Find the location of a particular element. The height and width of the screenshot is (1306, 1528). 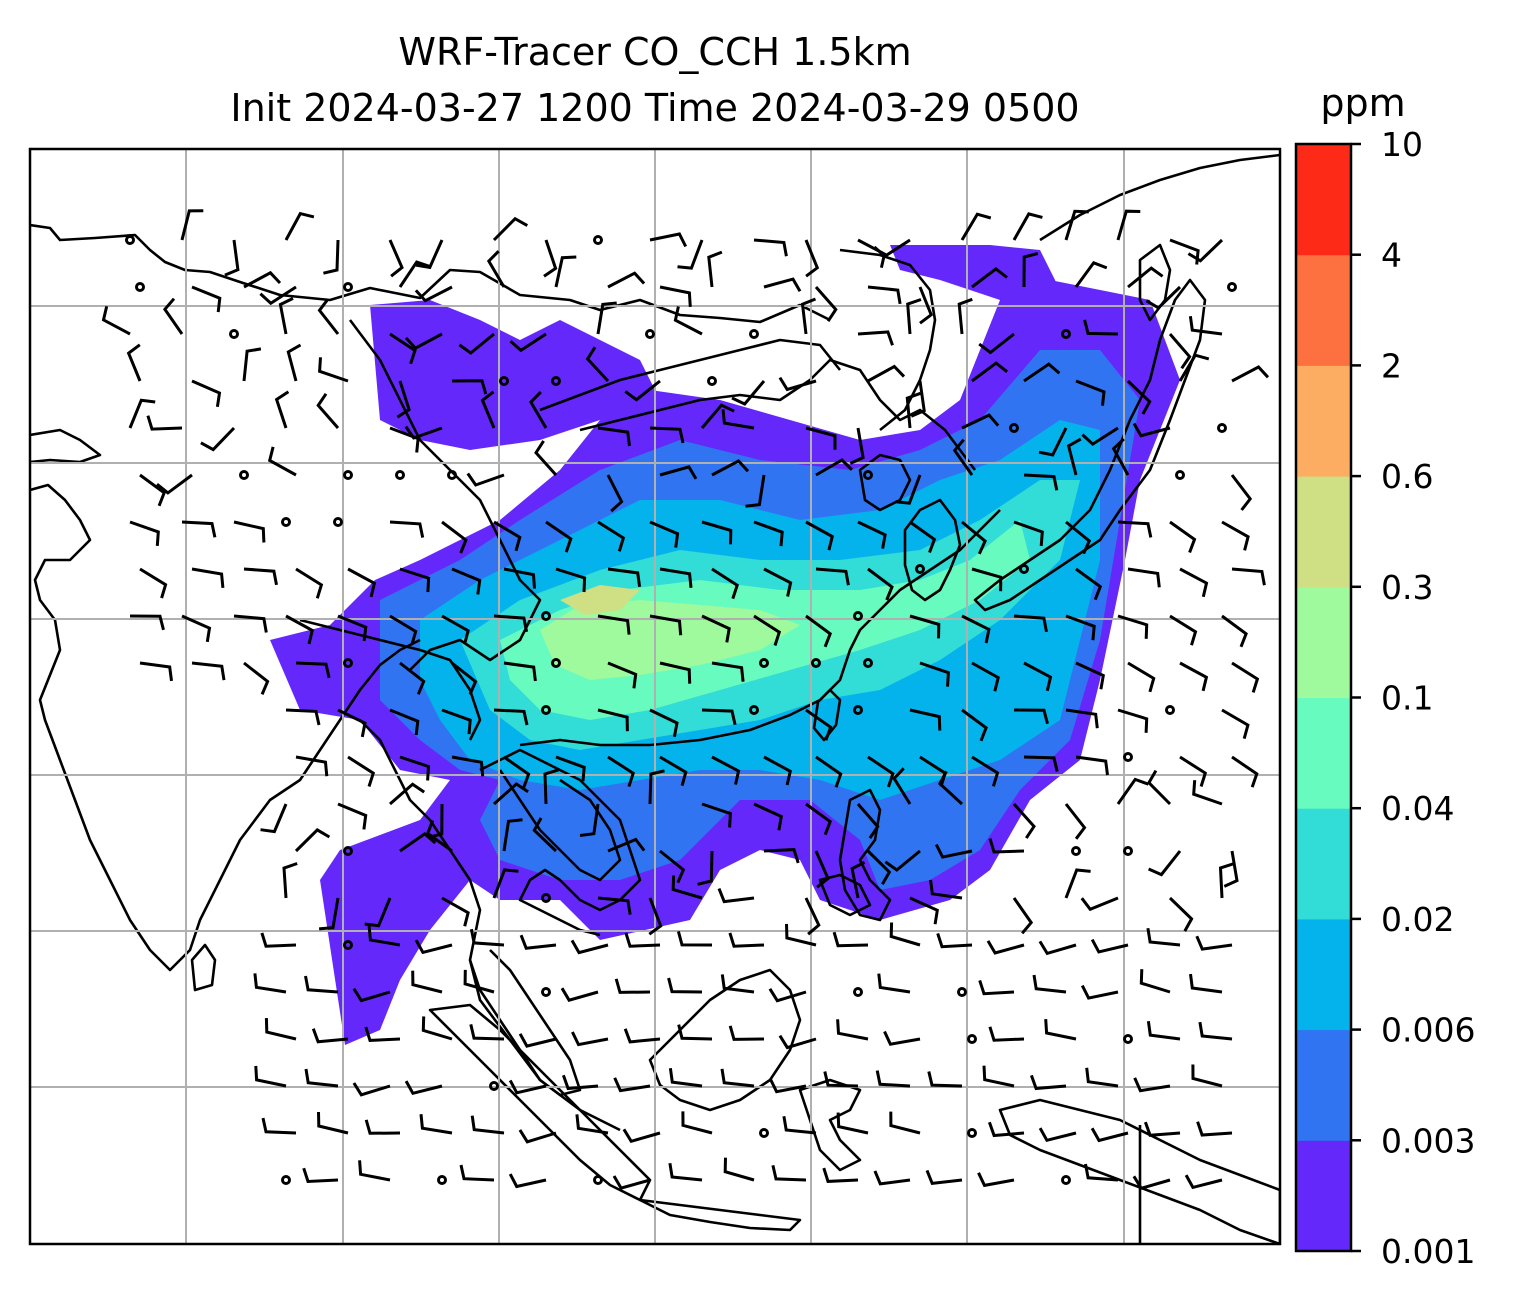

field-band-0001-ne is located at coordinates (975, 272).